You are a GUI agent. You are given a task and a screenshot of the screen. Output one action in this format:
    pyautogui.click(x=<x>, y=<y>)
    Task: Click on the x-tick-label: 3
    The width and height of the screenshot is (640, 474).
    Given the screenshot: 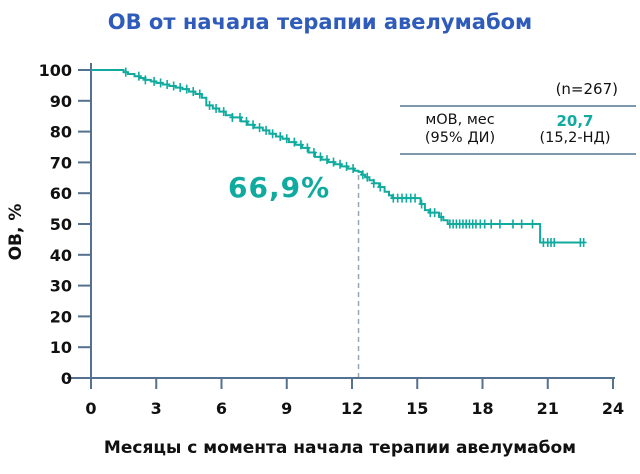 What is the action you would take?
    pyautogui.click(x=156, y=408)
    